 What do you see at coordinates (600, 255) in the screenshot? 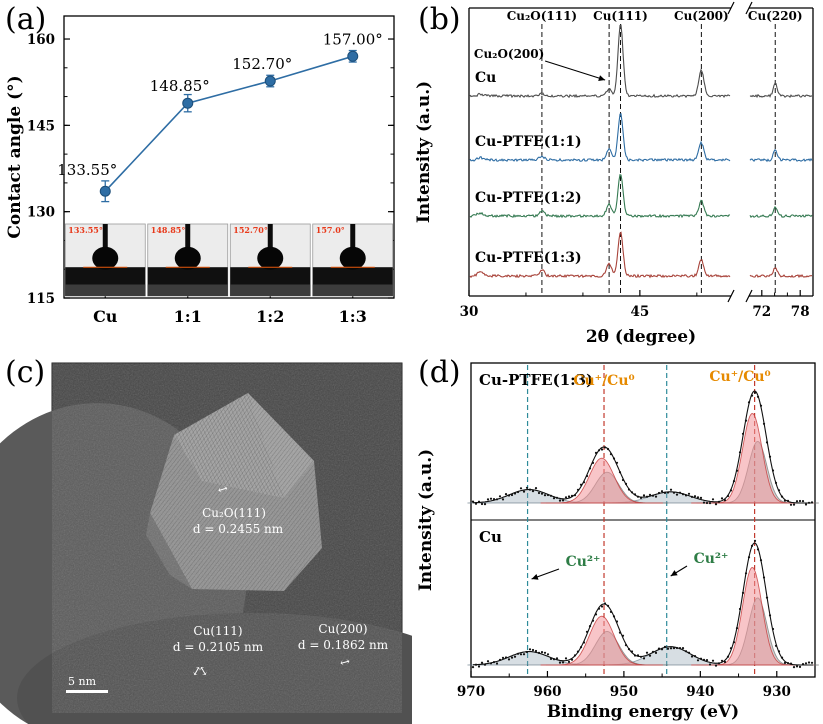
I see `xrd-trace-Cu-PTFE(1:3)` at bounding box center [600, 255].